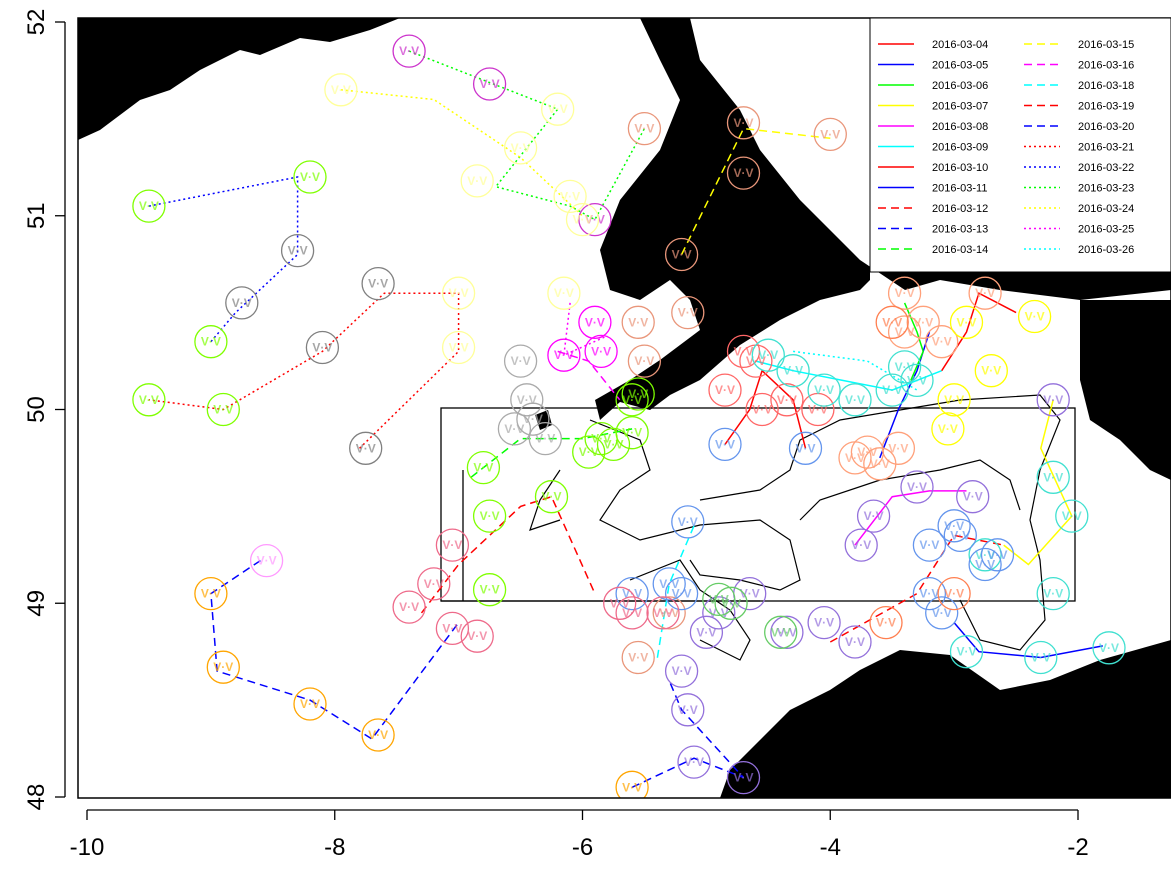  What do you see at coordinates (582, 847) in the screenshot?
I see `x-tick-label: -6` at bounding box center [582, 847].